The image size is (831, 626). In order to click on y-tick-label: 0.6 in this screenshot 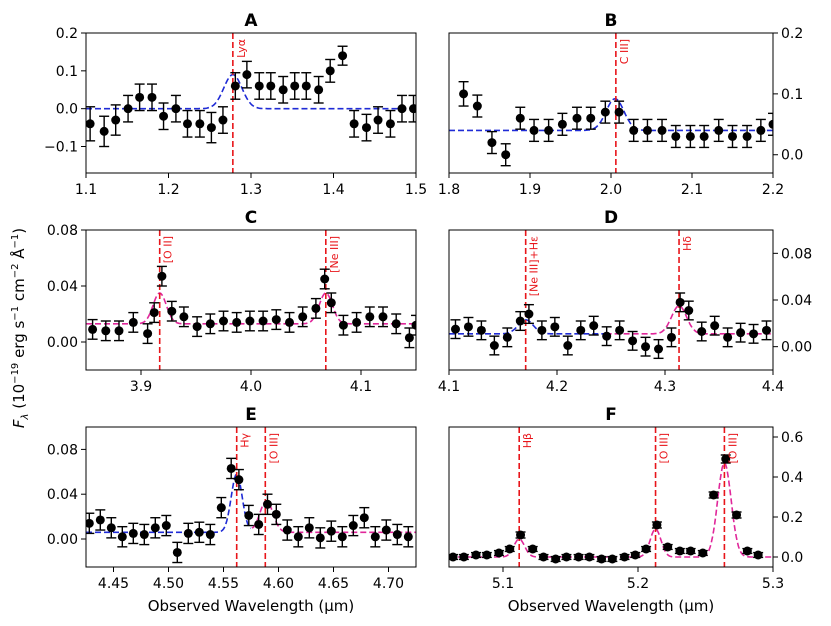, I will do `click(792, 438)`.